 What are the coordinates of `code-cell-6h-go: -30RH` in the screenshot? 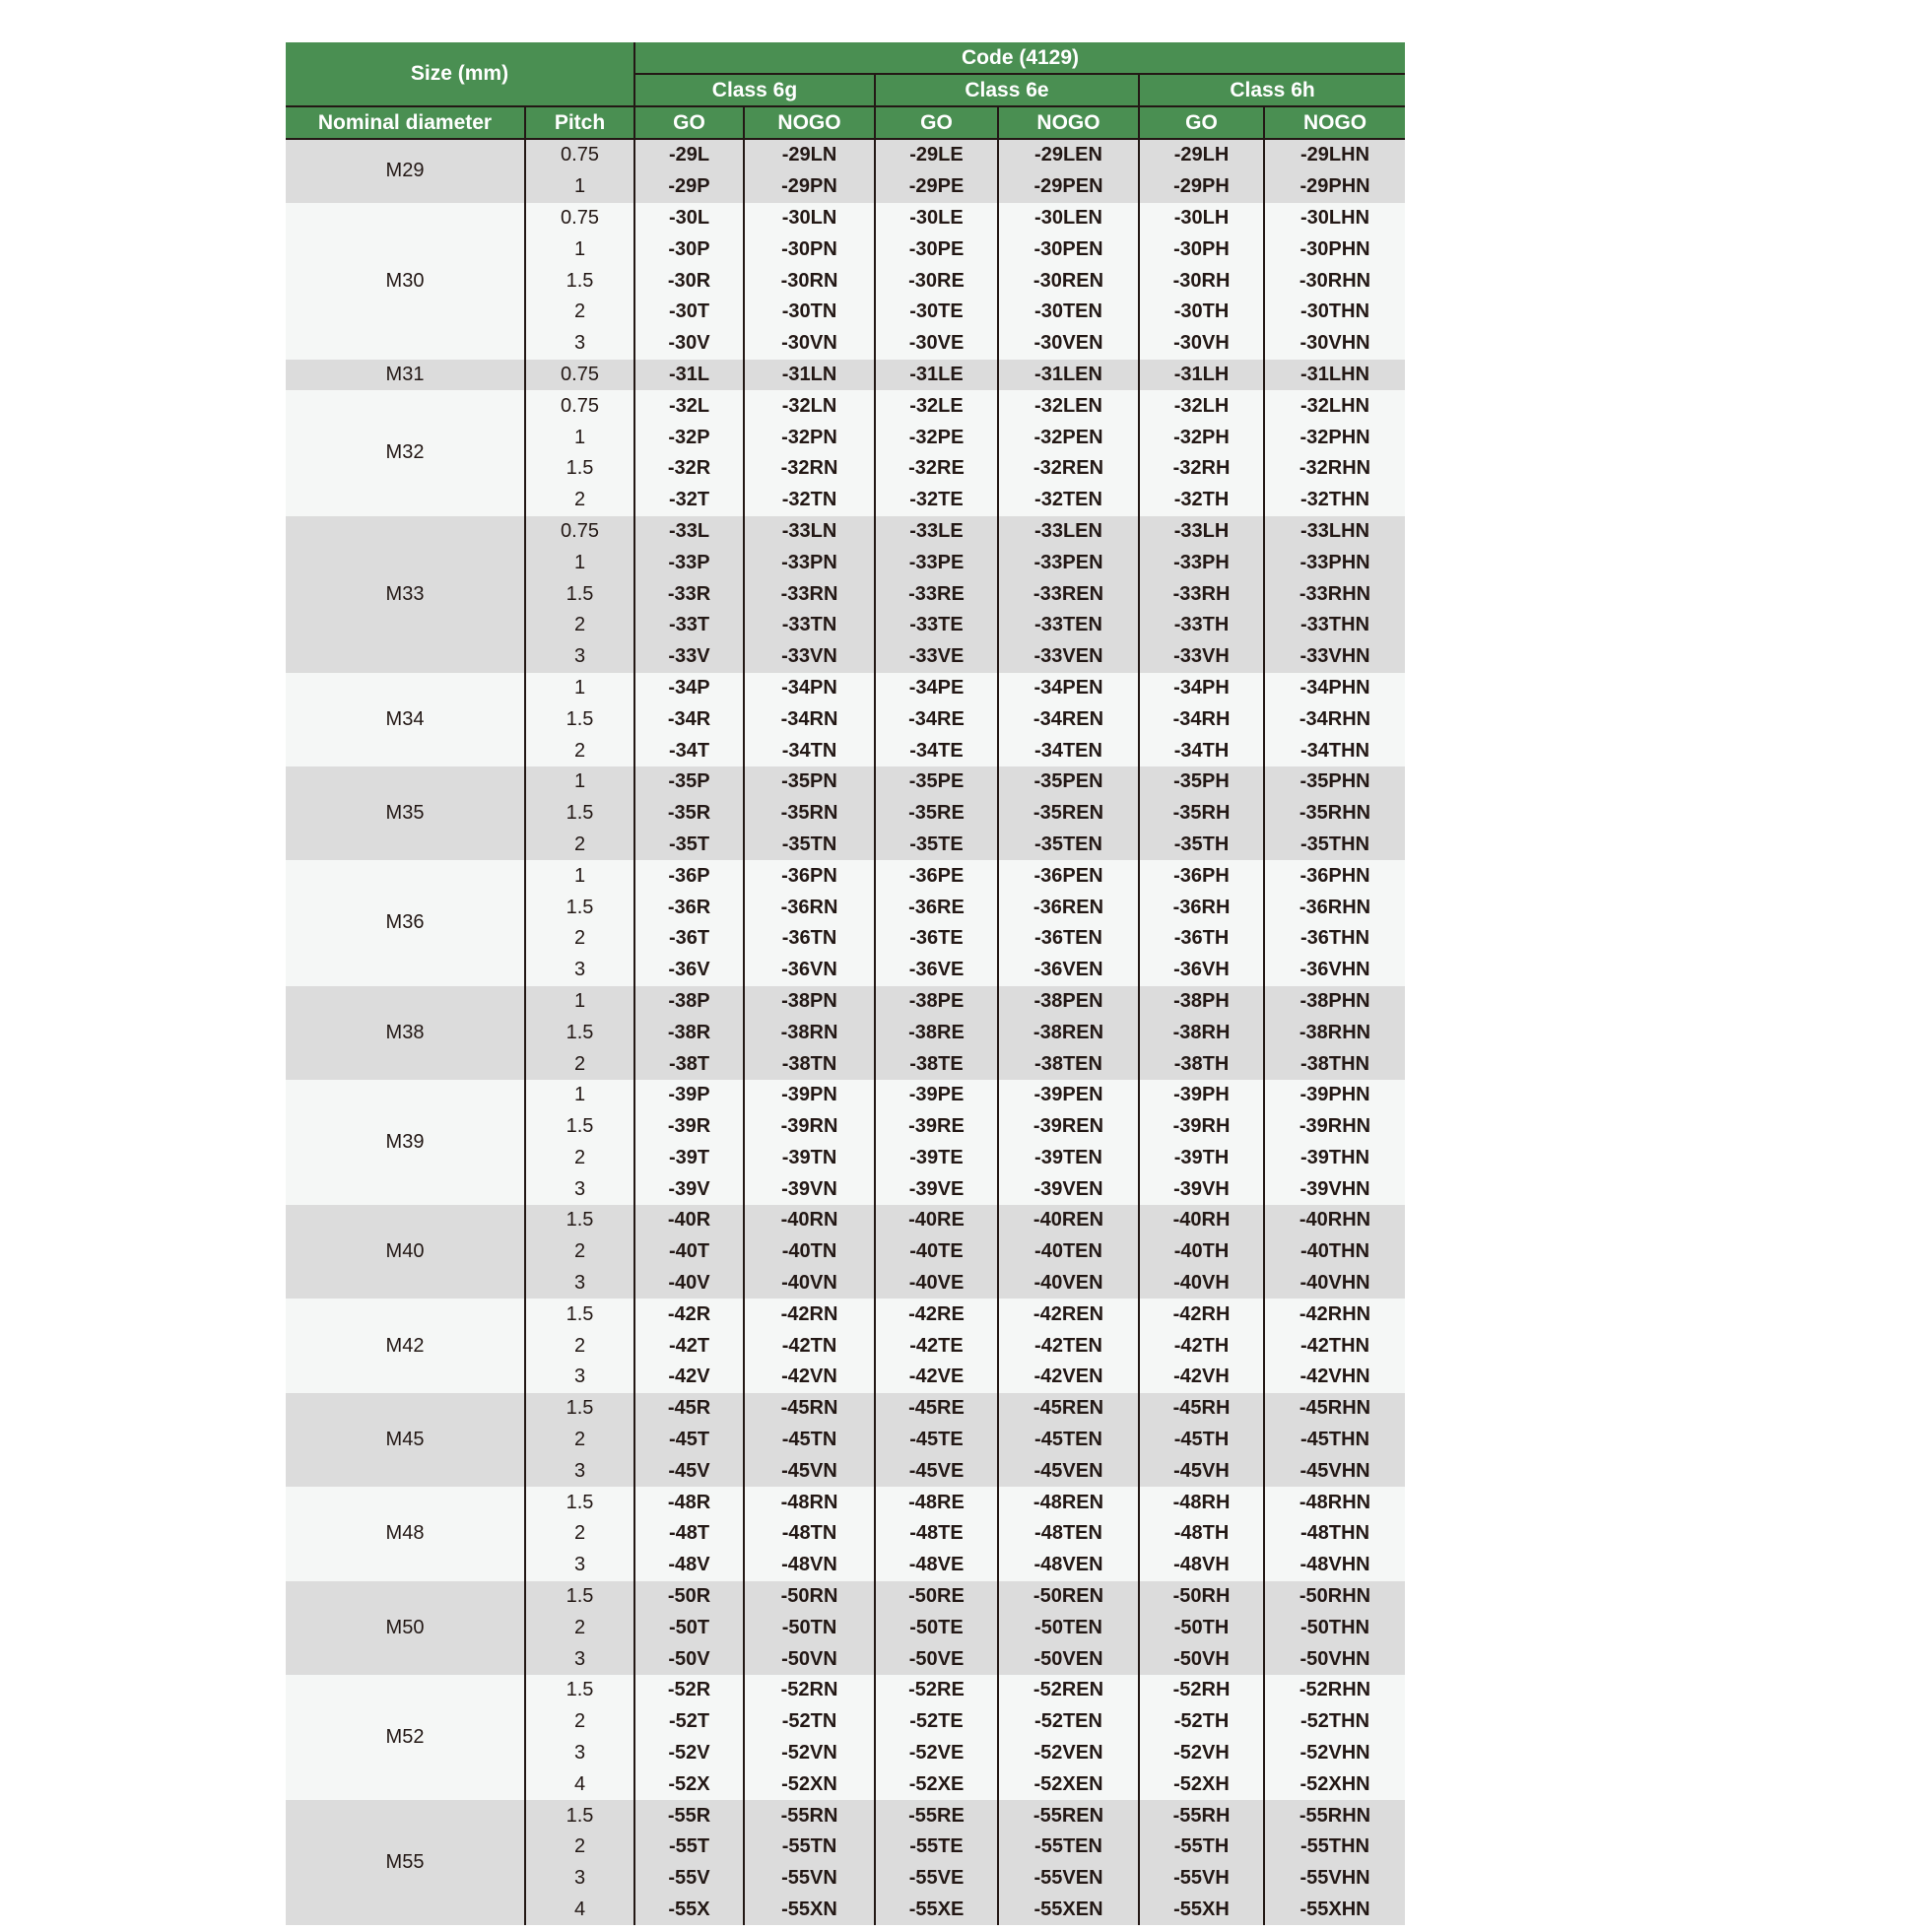 It's located at (1201, 281).